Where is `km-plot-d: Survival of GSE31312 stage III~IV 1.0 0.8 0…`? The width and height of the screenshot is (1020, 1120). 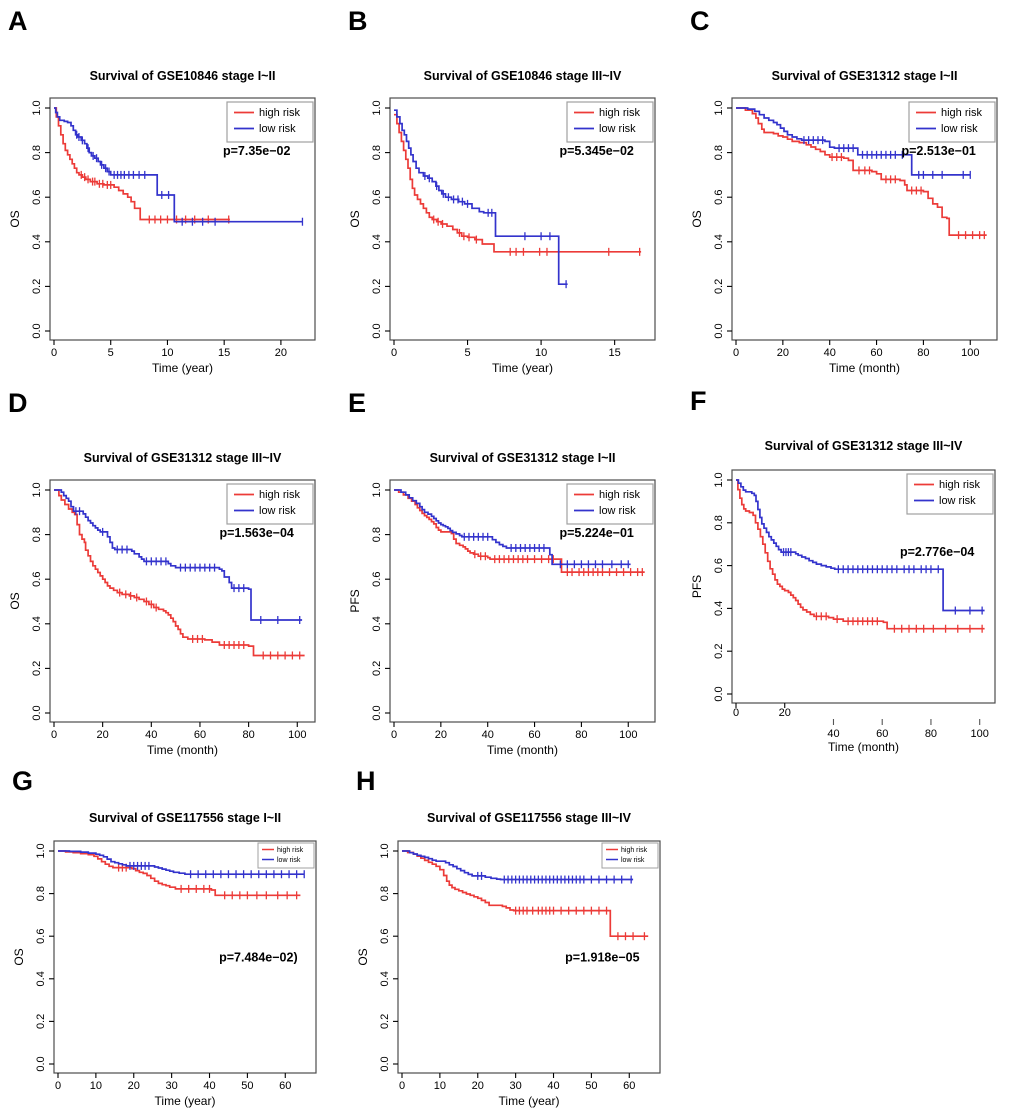 km-plot-d: Survival of GSE31312 stage III~IV 1.0 0.8 0… is located at coordinates (162, 604).